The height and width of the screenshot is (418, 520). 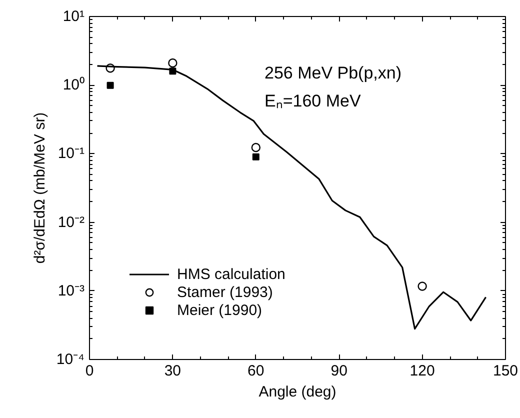 I want to click on legend-label: Meier (1990), so click(x=219, y=310).